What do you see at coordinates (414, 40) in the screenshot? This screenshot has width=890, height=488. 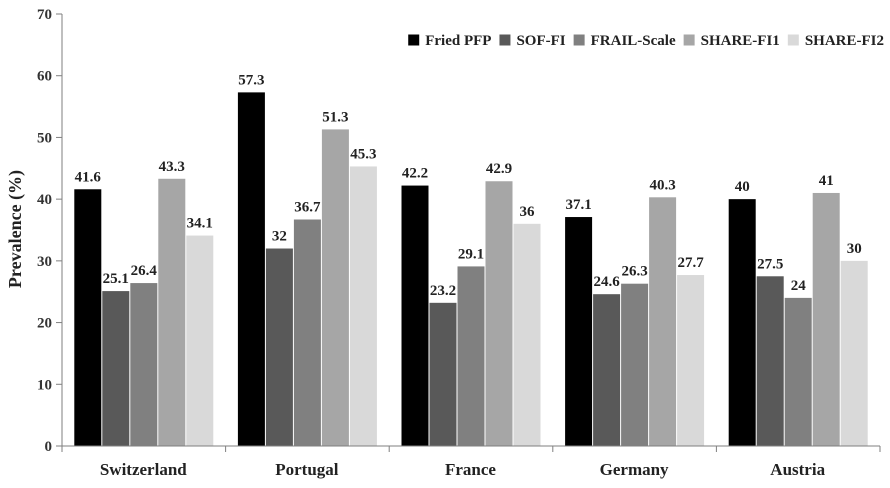 I see `legend-swatch-fried-pfp` at bounding box center [414, 40].